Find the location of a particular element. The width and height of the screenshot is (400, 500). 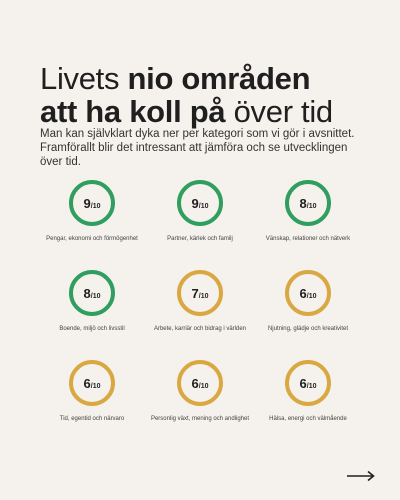

title-bold1: nio områden is located at coordinates (219, 78).